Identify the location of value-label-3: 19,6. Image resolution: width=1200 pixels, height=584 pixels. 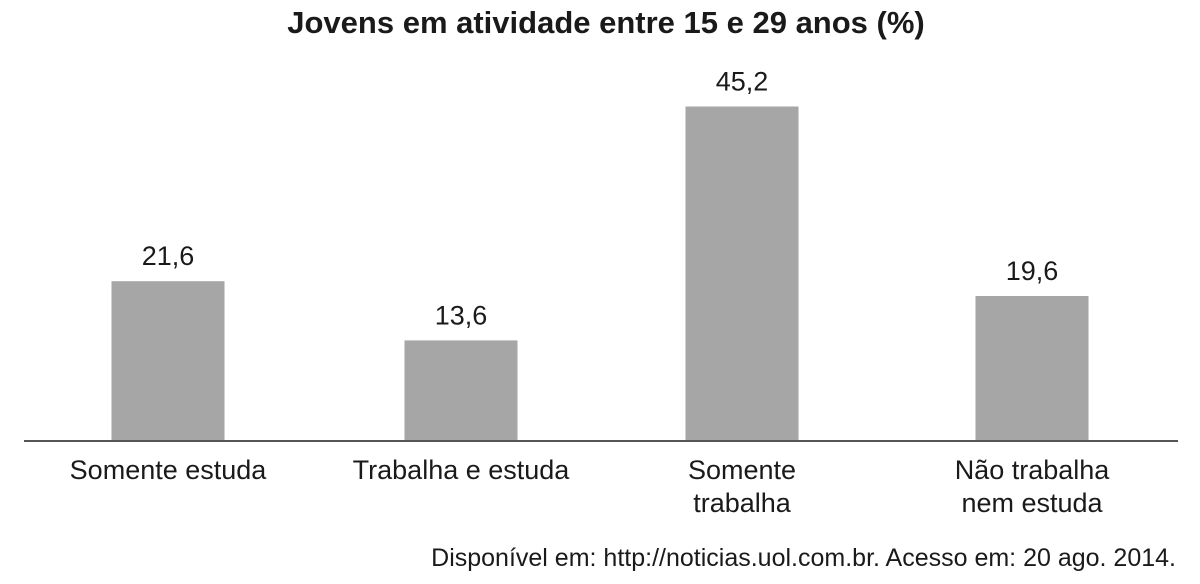
(1032, 271).